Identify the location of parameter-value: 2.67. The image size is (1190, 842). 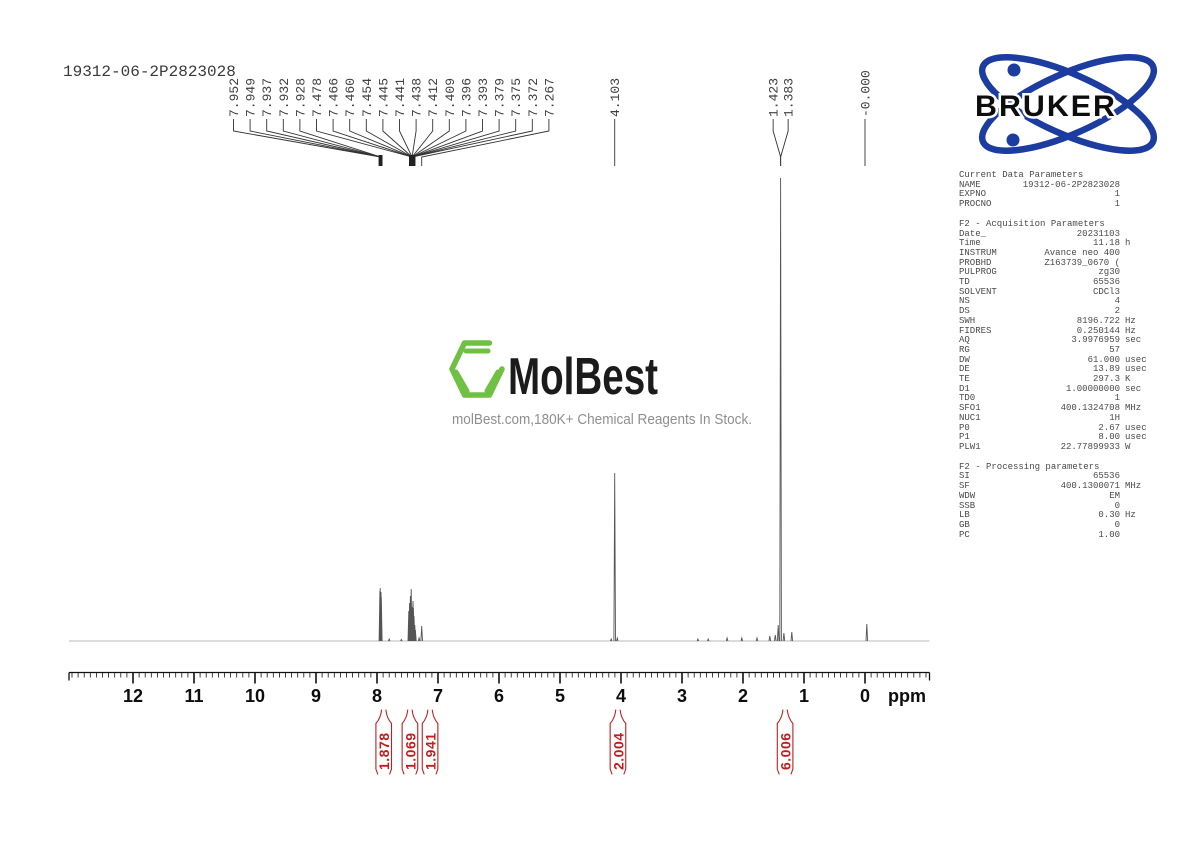
(1109, 427).